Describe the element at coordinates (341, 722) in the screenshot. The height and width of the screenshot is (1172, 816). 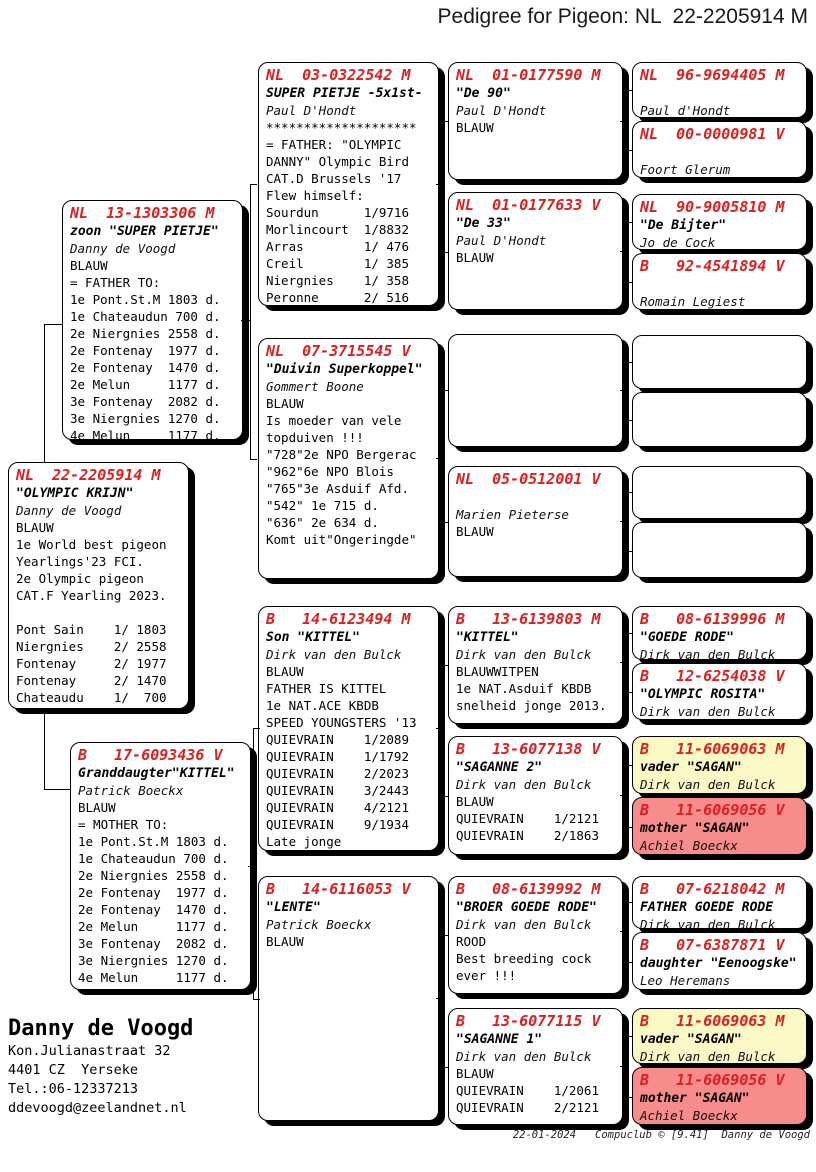
I see `detail-line: SPEED YOUNGSTERS '13` at that location.